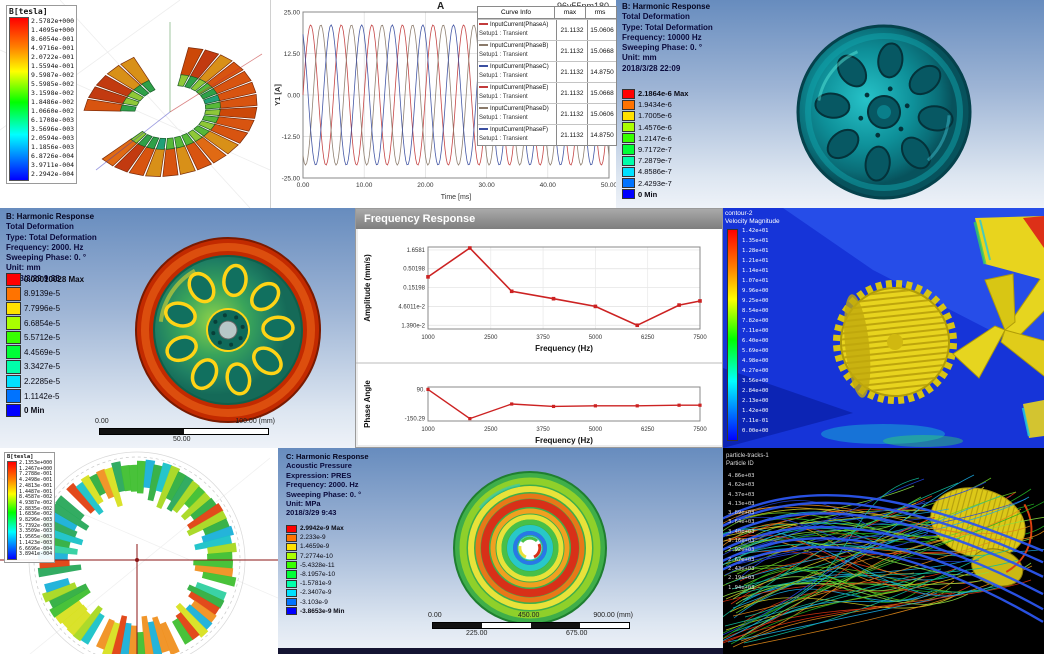  I want to click on legend-value: 2.84e+00, so click(755, 391).